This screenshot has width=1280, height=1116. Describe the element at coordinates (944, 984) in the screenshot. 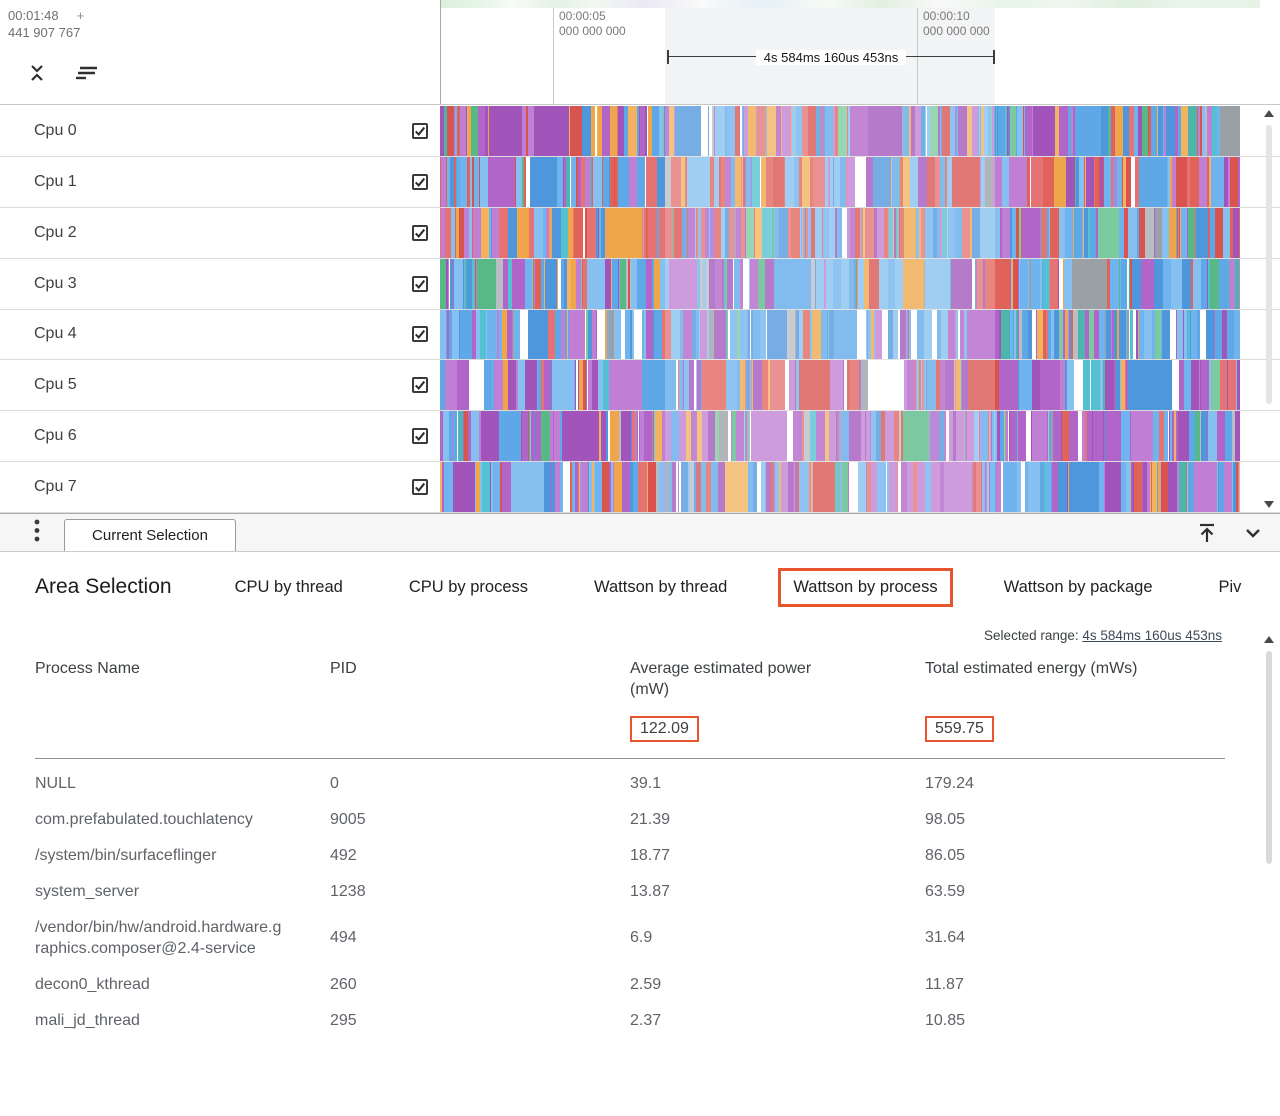

I see `cell-energy: 11.87` at that location.